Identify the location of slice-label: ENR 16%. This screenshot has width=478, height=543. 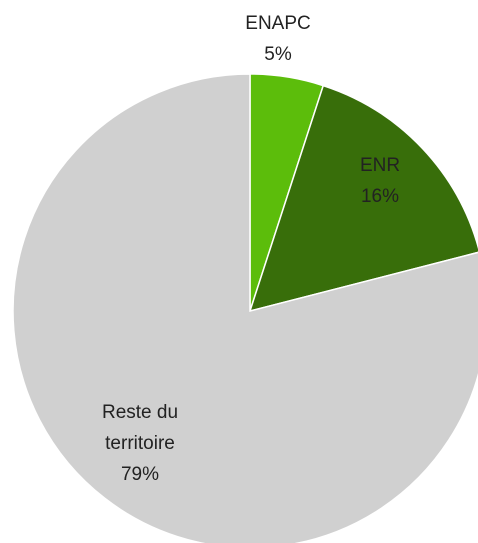
(380, 181).